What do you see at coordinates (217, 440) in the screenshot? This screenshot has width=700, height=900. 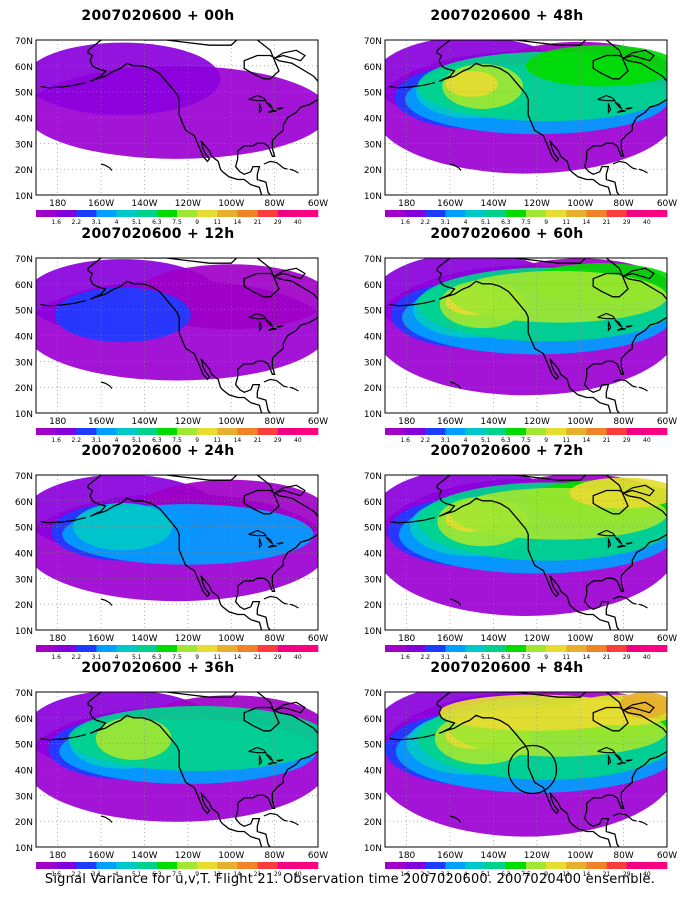 I see `colorbar-label: 11` at bounding box center [217, 440].